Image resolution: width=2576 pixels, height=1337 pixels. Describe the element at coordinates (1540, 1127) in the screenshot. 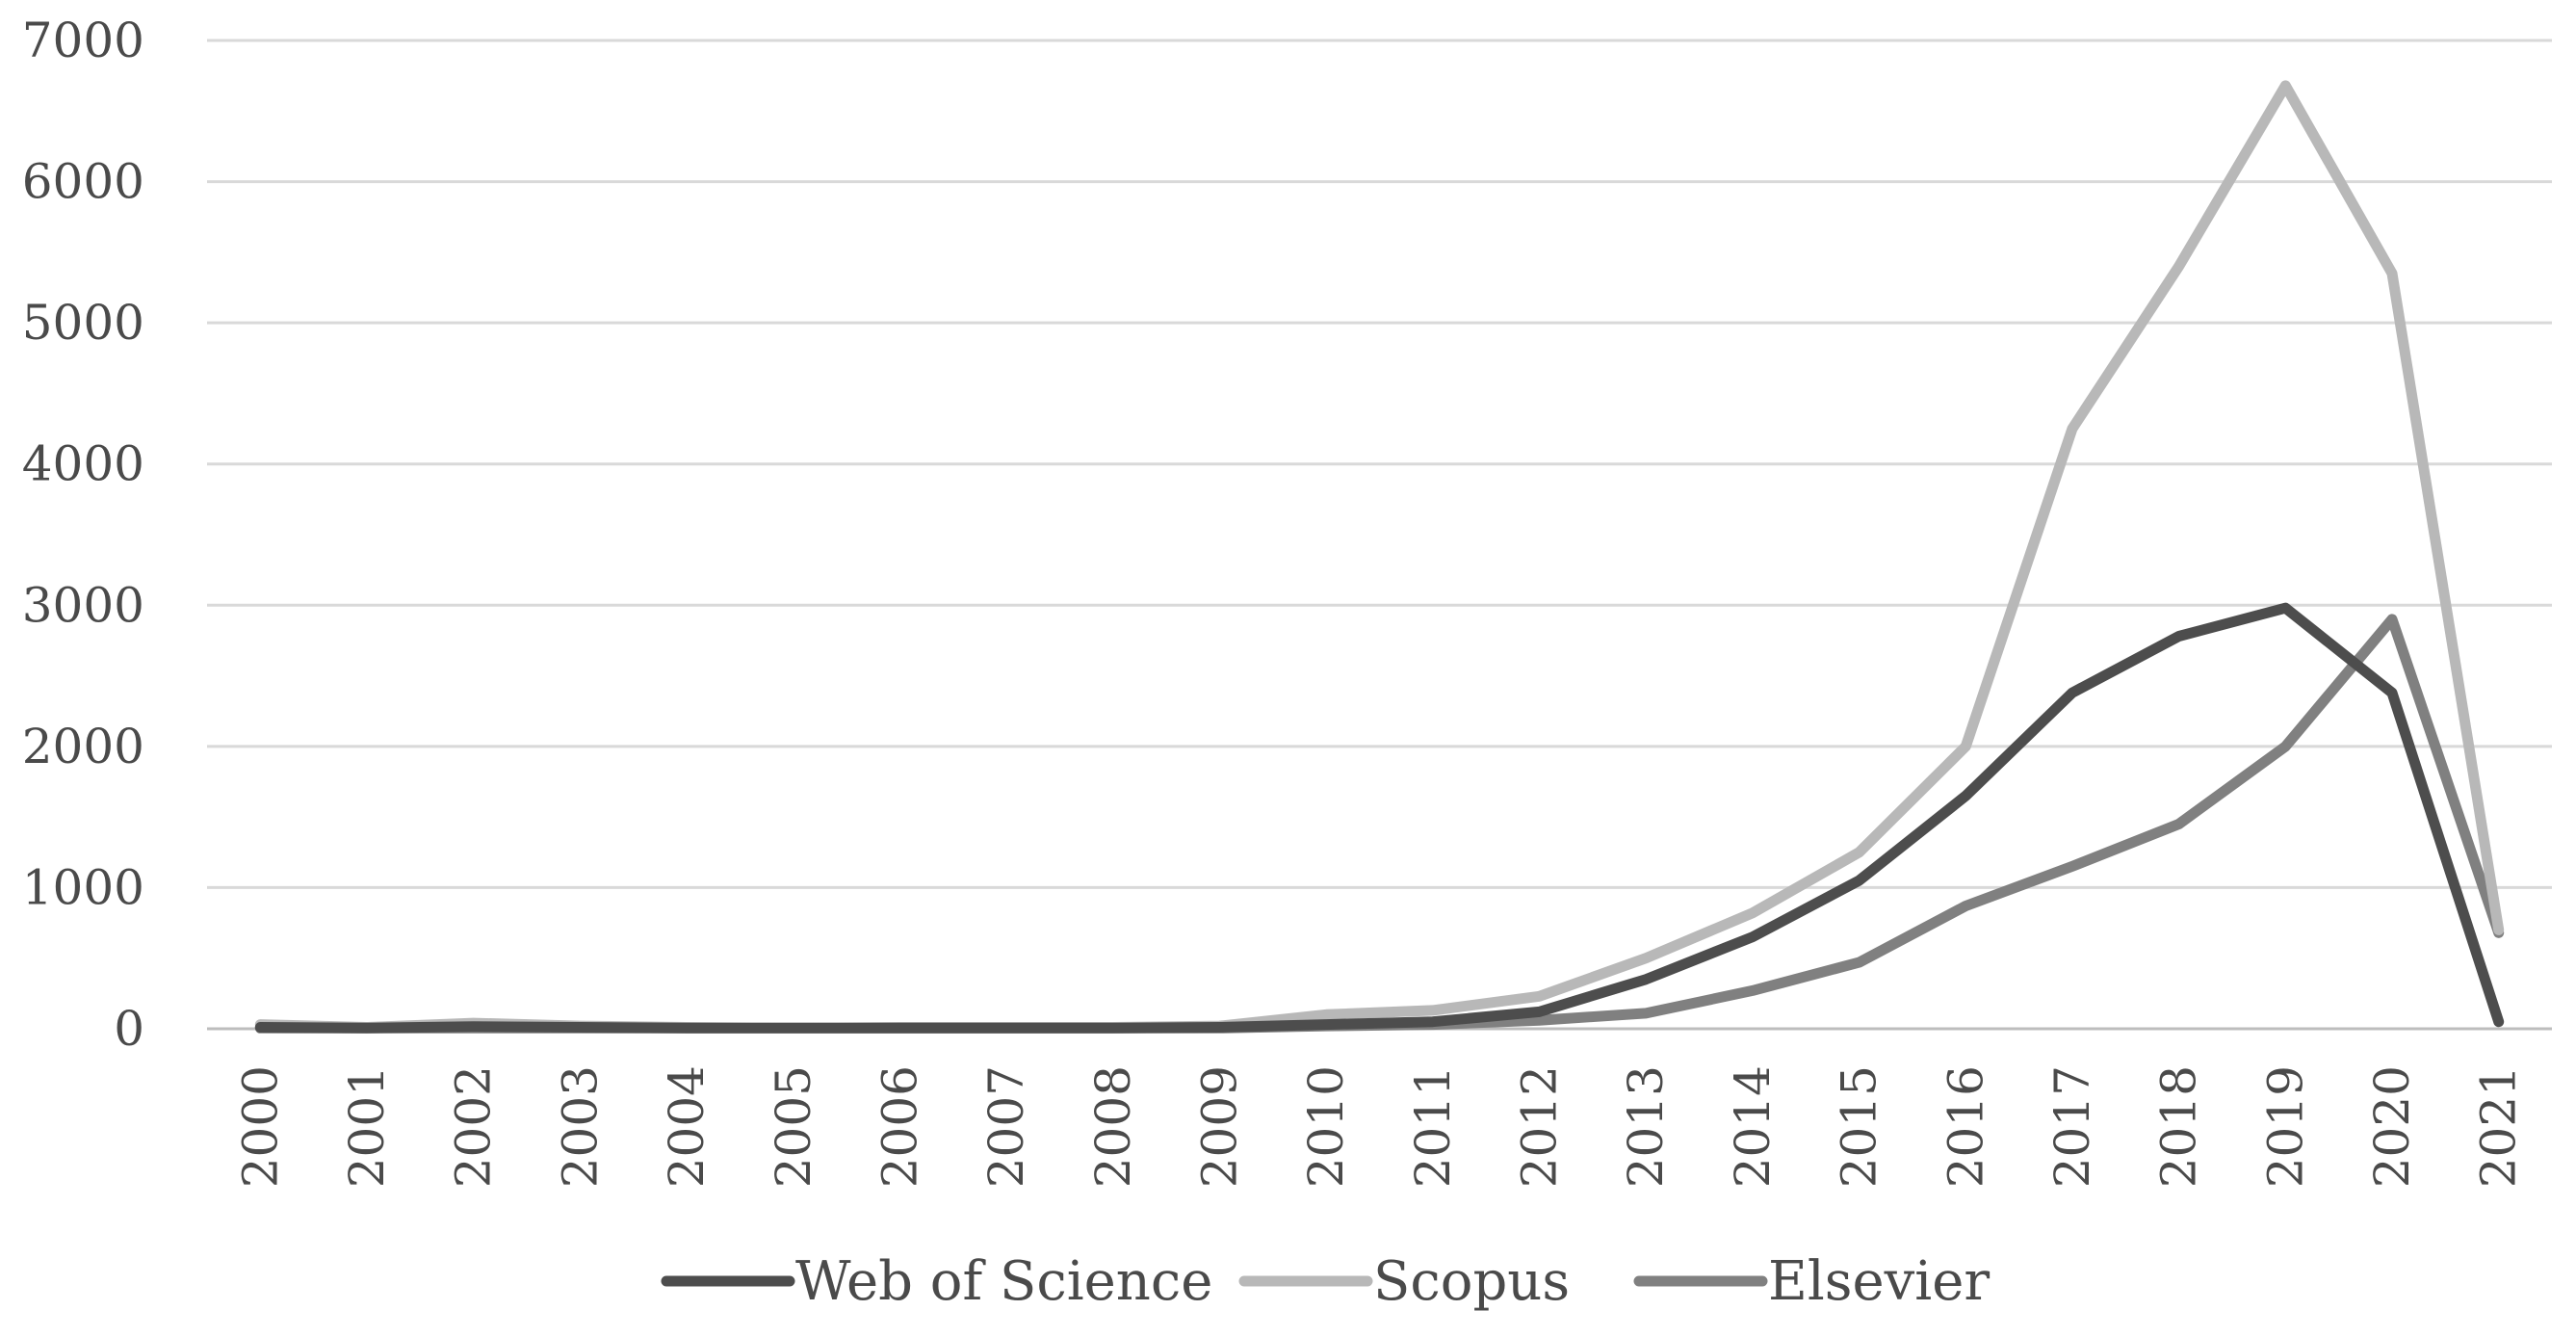

I see `x-tick-label: 2012` at that location.